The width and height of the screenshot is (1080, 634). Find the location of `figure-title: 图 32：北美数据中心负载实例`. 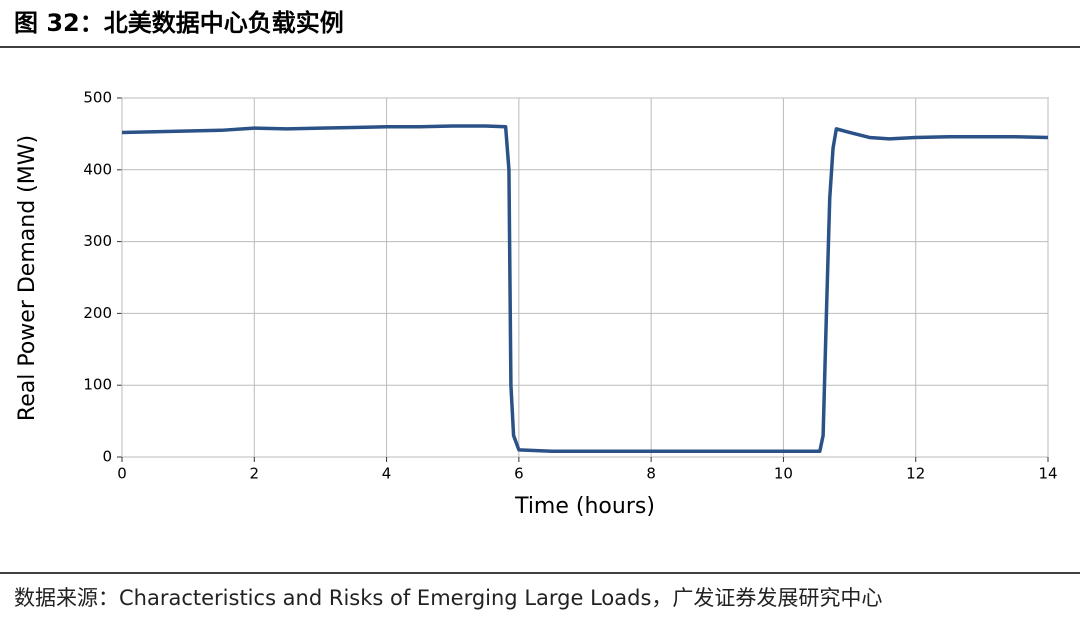

figure-title: 图 32：北美数据中心负载实例 is located at coordinates (179, 23).